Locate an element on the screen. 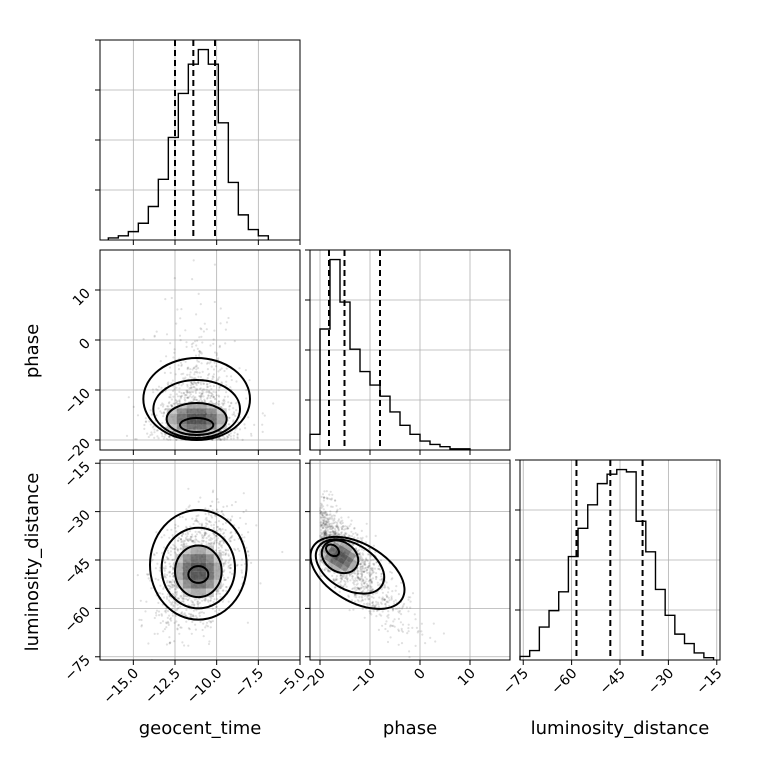 Image resolution: width=760 pixels, height=760 pixels. y-tick-label: 10 is located at coordinates (82, 298).